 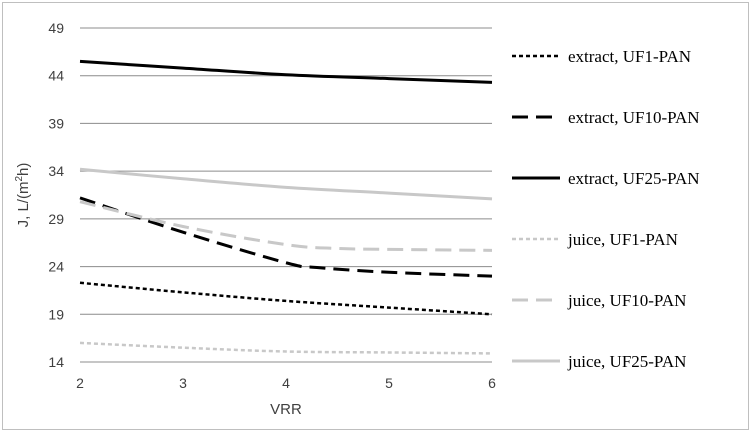 I want to click on y-tick-label: 14, so click(x=56, y=362).